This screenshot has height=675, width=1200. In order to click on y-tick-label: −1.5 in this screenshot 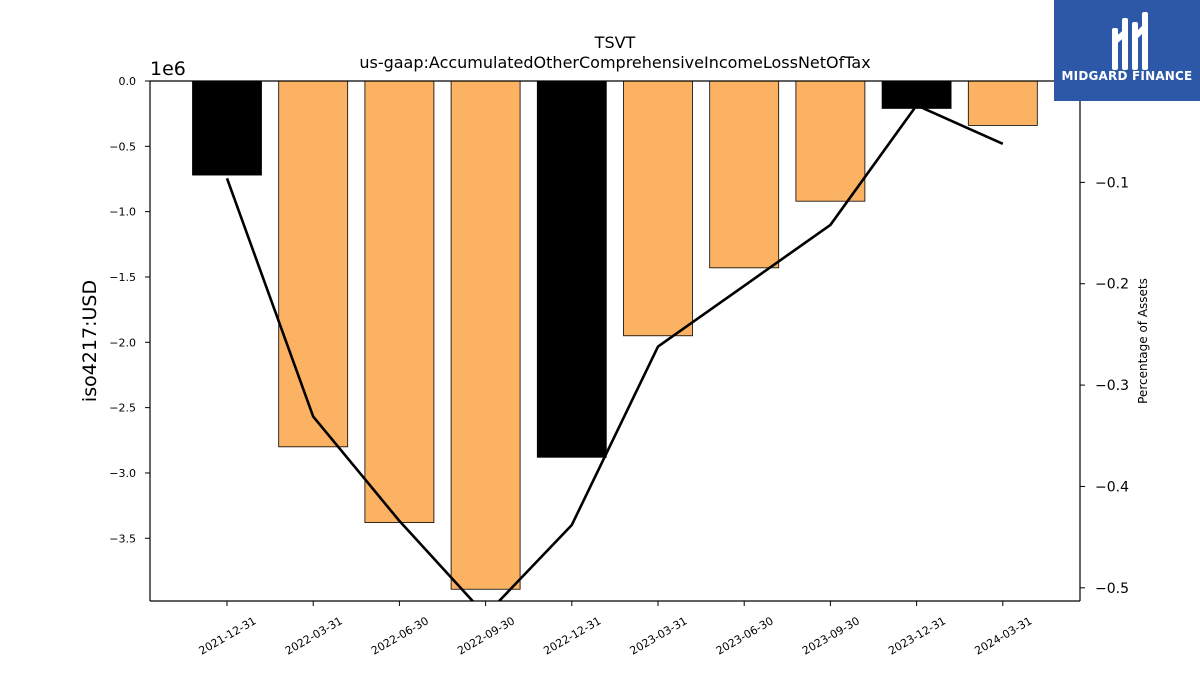, I will do `click(122, 277)`.